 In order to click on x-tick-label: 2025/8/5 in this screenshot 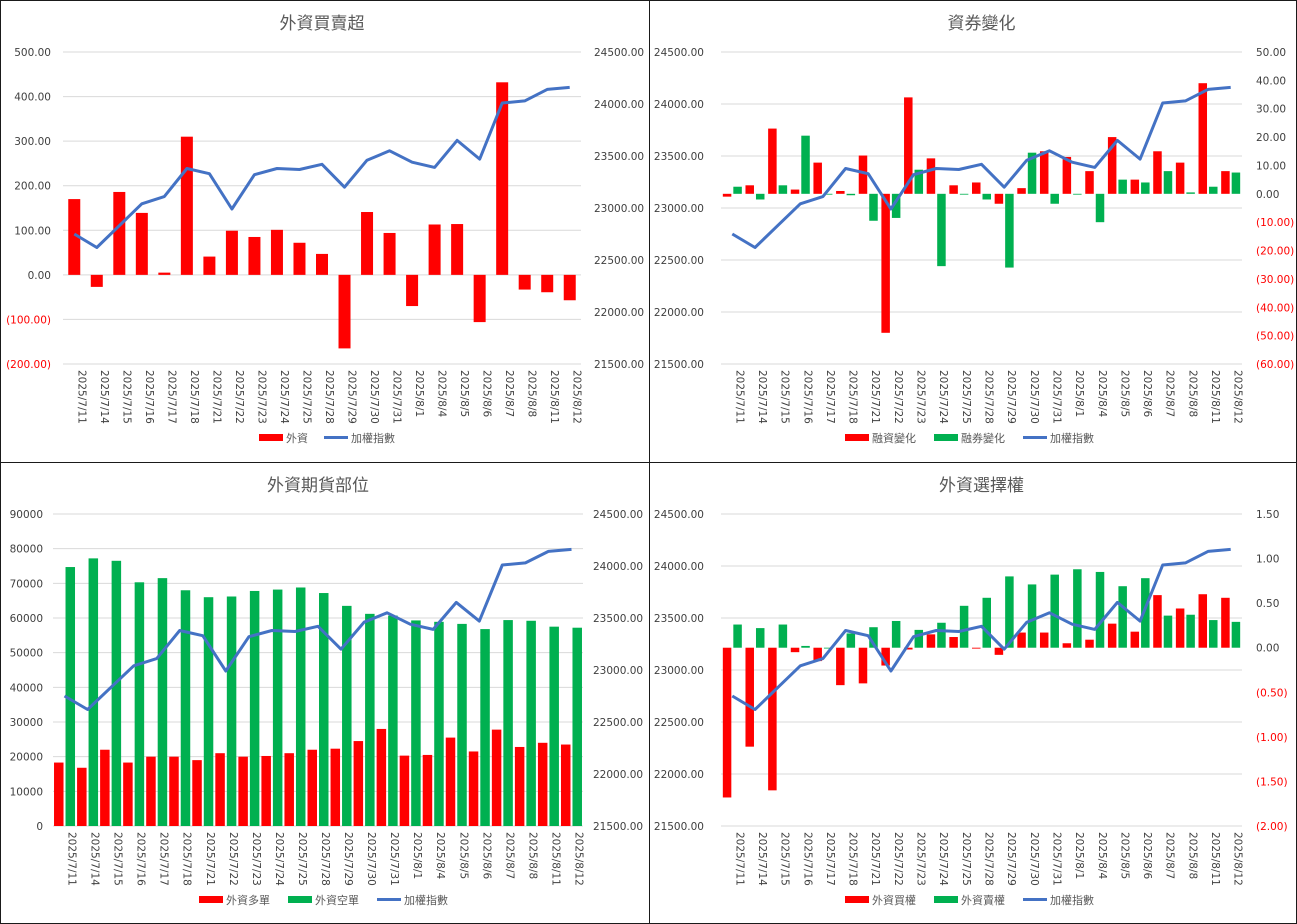, I will do `click(1124, 855)`.